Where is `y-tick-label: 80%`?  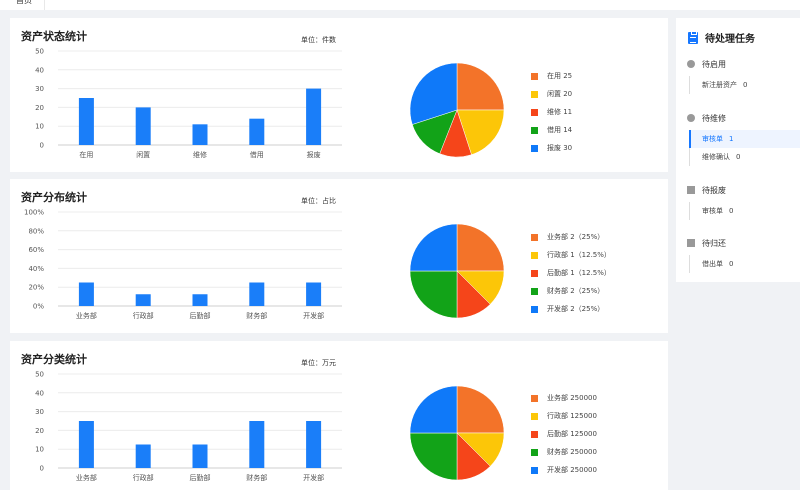
y-tick-label: 80% is located at coordinates (36, 231).